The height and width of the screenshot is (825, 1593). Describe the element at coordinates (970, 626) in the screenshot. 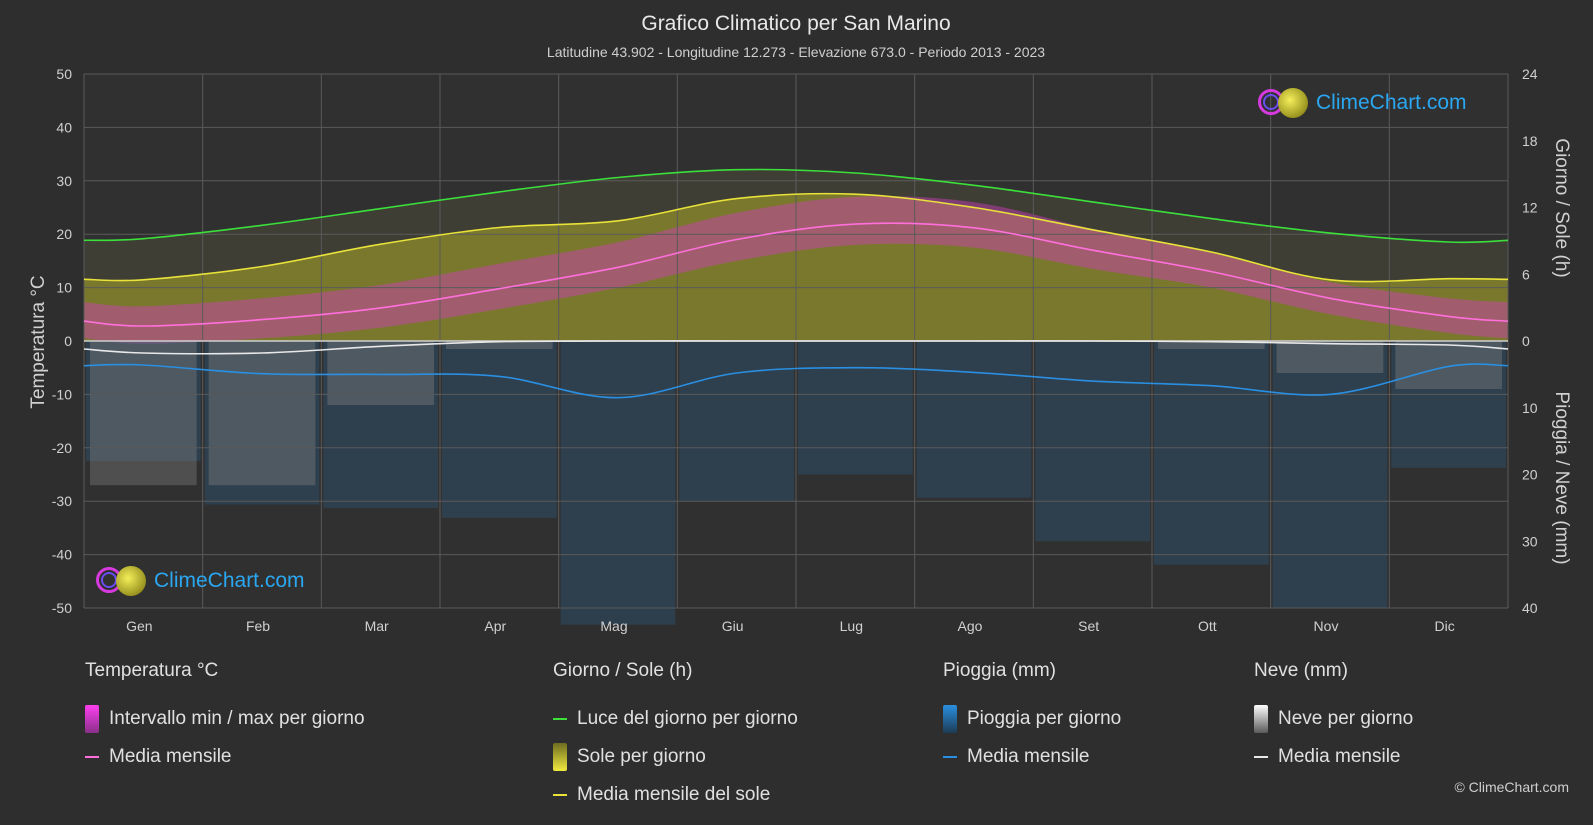

I see `month-label: Ago` at that location.